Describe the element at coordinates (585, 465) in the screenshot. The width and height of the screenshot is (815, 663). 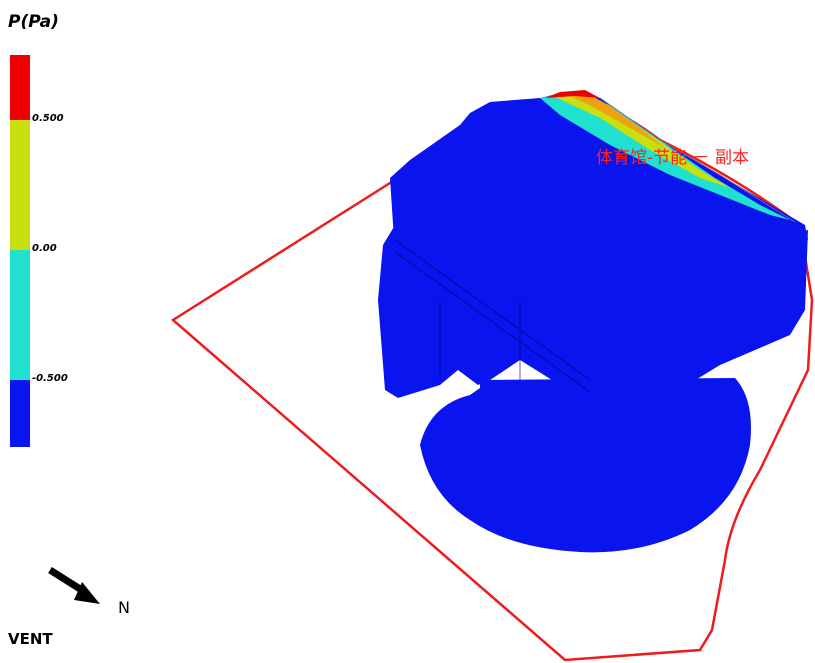
I see `lower-round-mass` at that location.